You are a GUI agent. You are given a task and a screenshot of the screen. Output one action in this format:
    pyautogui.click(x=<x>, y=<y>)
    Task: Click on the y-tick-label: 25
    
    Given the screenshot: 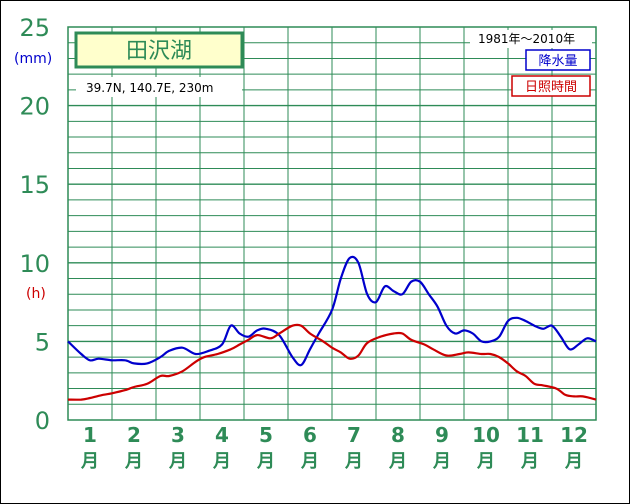 What is the action you would take?
    pyautogui.click(x=34, y=28)
    